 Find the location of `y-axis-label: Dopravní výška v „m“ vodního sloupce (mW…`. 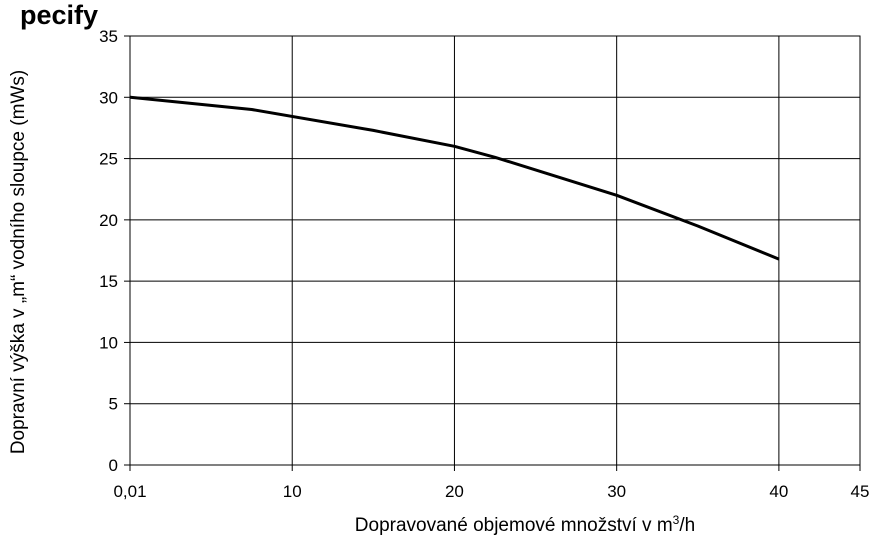

y-axis-label: Dopravní výška v „m“ vodního sloupce (mW… is located at coordinates (18, 262).